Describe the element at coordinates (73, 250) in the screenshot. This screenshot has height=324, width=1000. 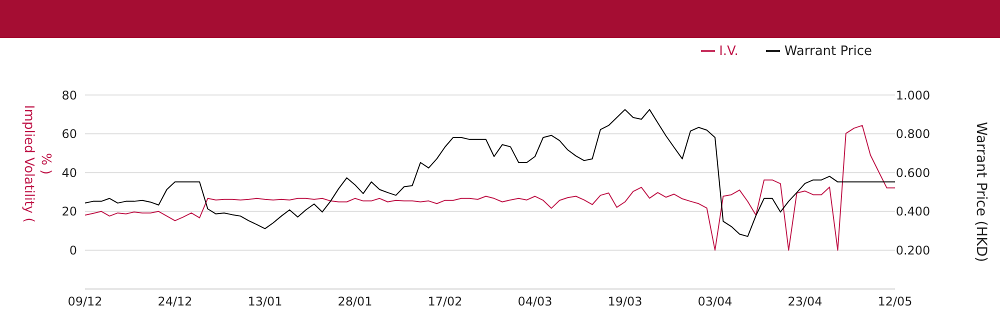
I see `y-tick-label: 0` at that location.